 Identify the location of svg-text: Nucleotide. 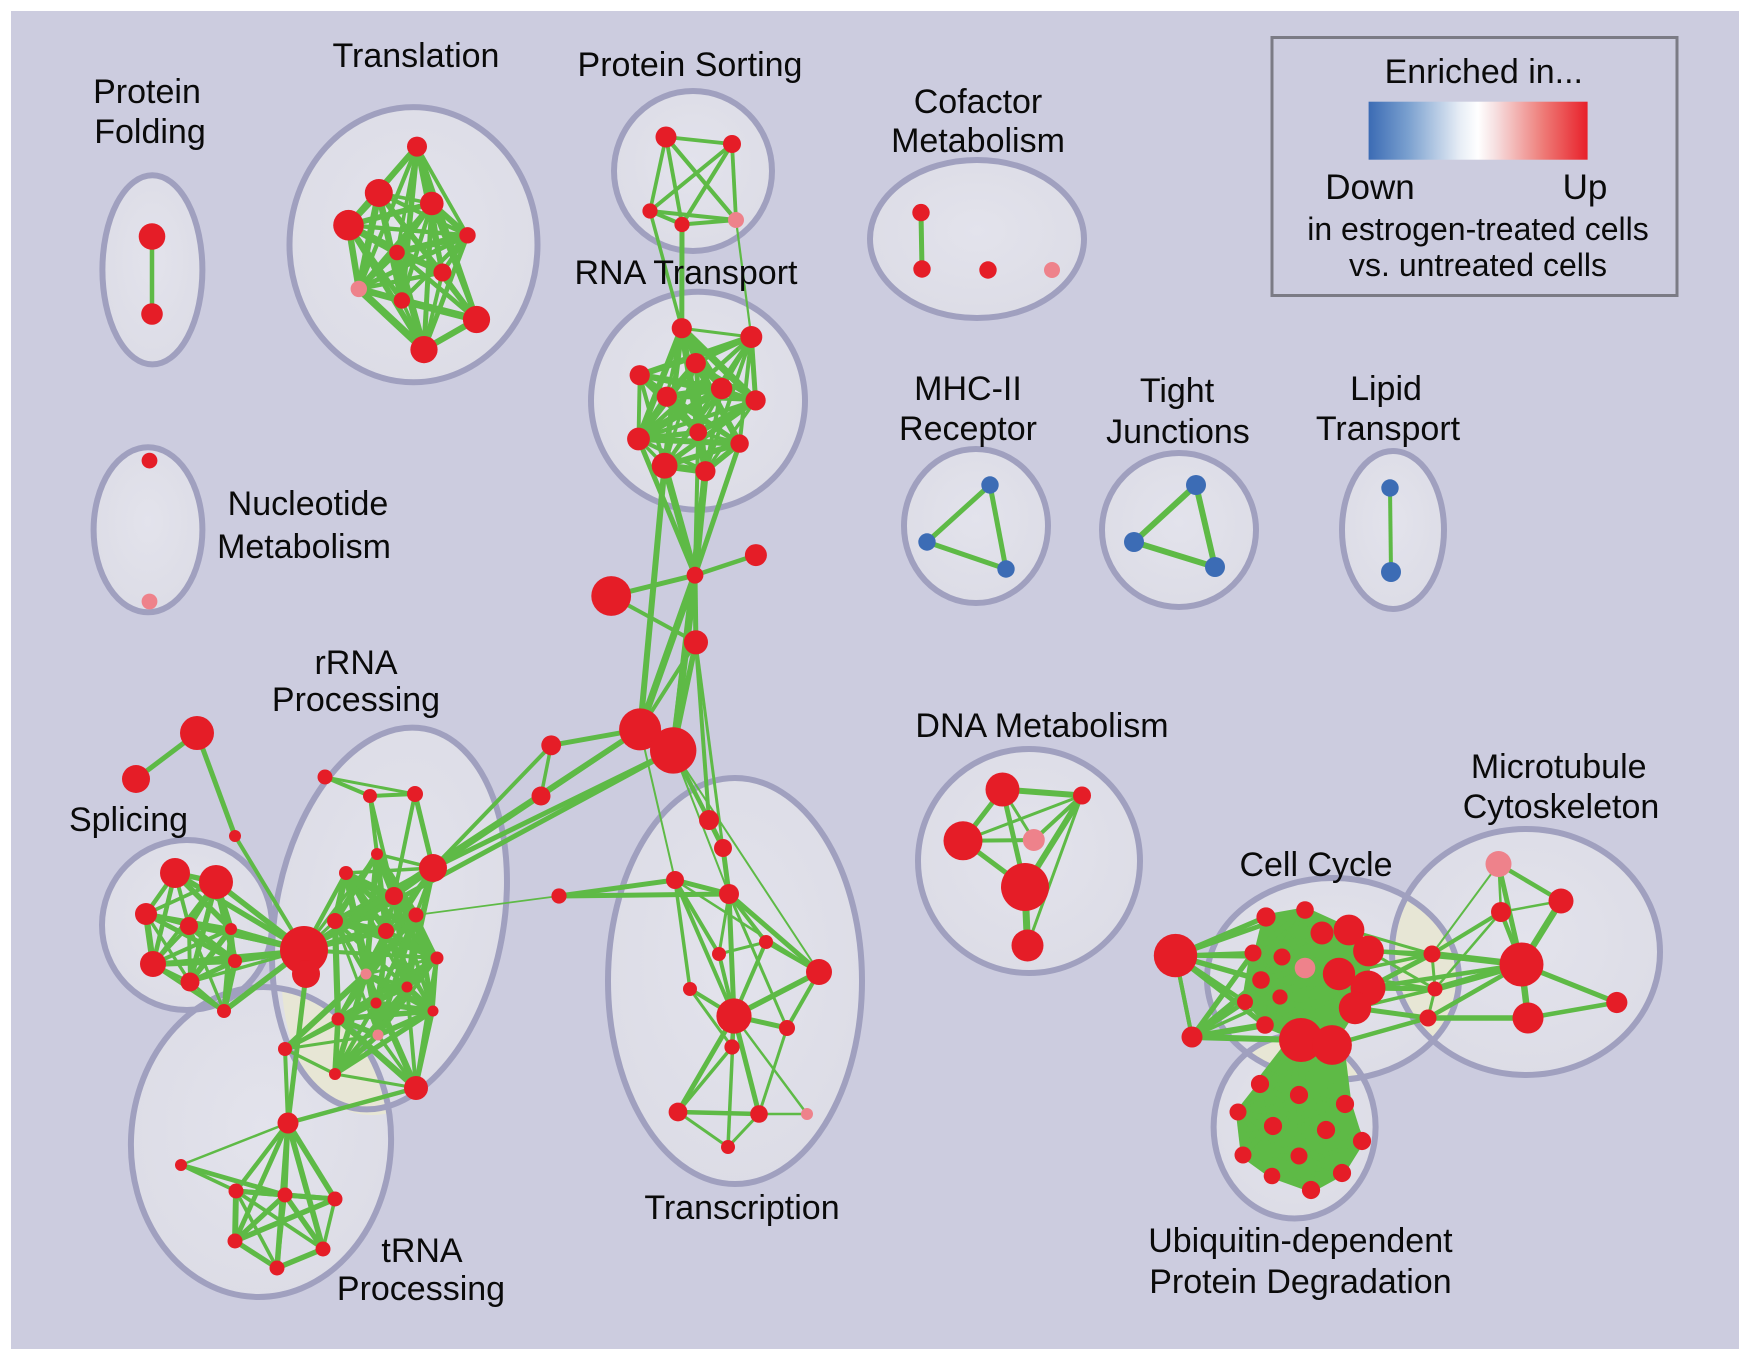
(308, 504).